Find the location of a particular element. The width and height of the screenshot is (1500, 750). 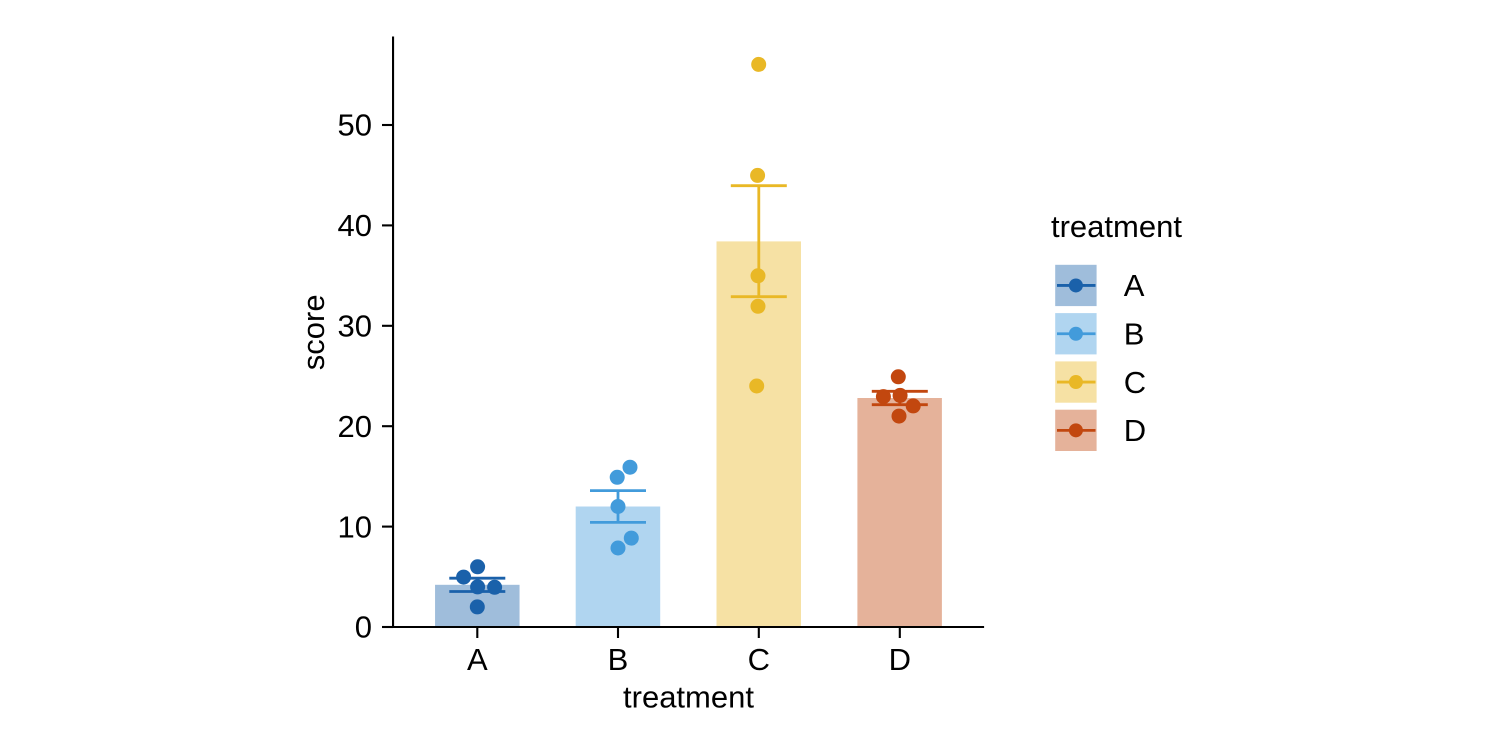

svg-text: 30 is located at coordinates (355, 326).